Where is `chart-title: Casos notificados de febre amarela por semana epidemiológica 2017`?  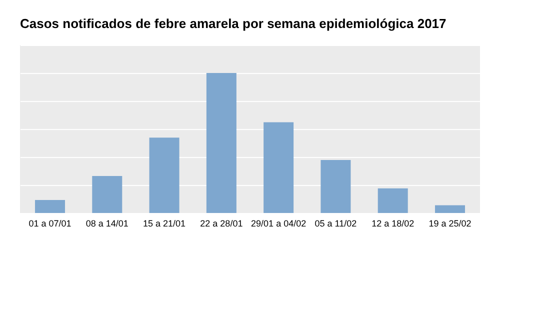
chart-title: Casos notificados de febre amarela por semana epidemiológica 2017 is located at coordinates (233, 23).